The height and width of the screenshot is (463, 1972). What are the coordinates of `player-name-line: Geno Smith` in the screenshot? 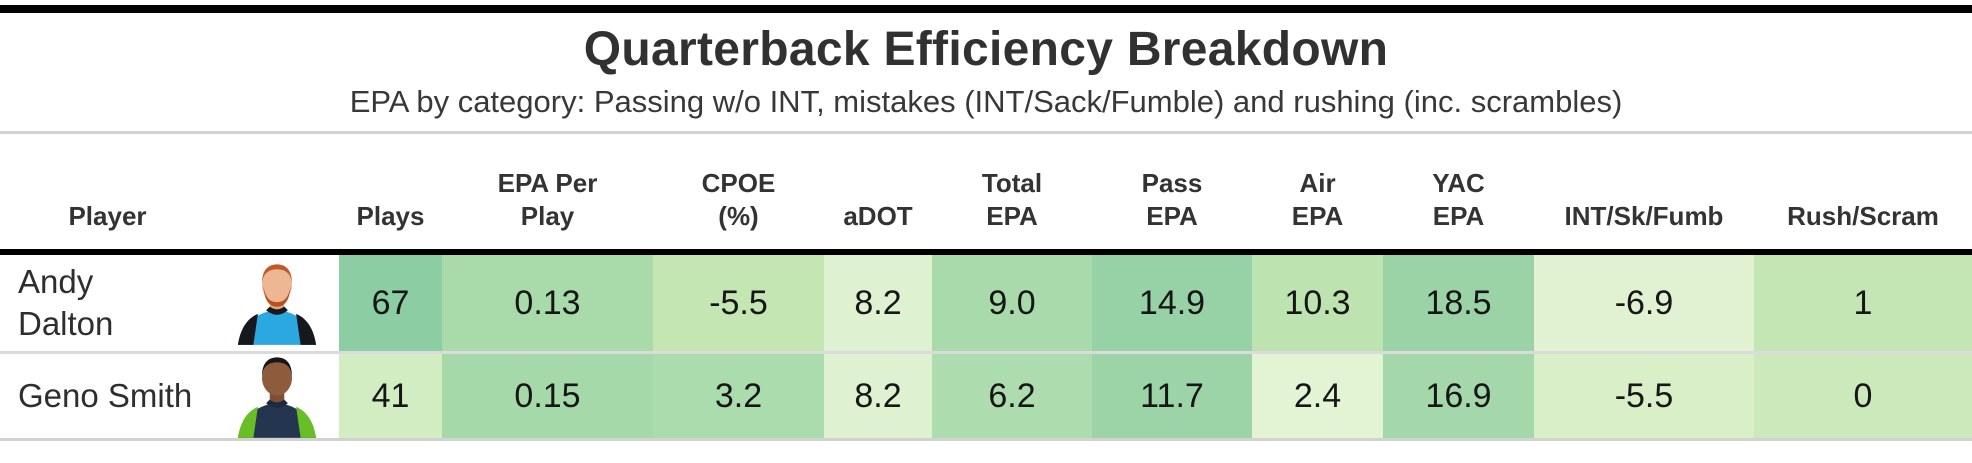 It's located at (105, 396).